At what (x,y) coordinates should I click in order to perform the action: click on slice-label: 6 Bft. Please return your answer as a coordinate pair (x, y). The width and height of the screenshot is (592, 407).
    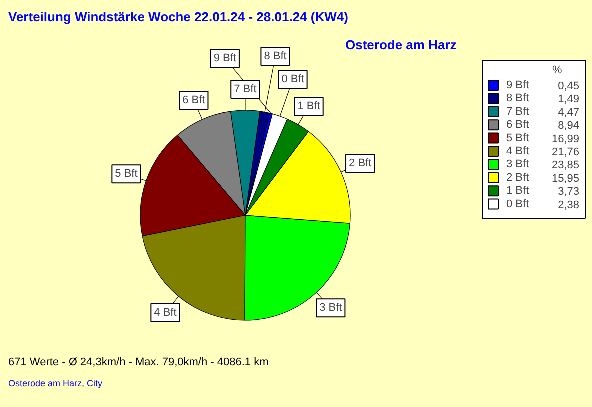
    Looking at the image, I should click on (194, 100).